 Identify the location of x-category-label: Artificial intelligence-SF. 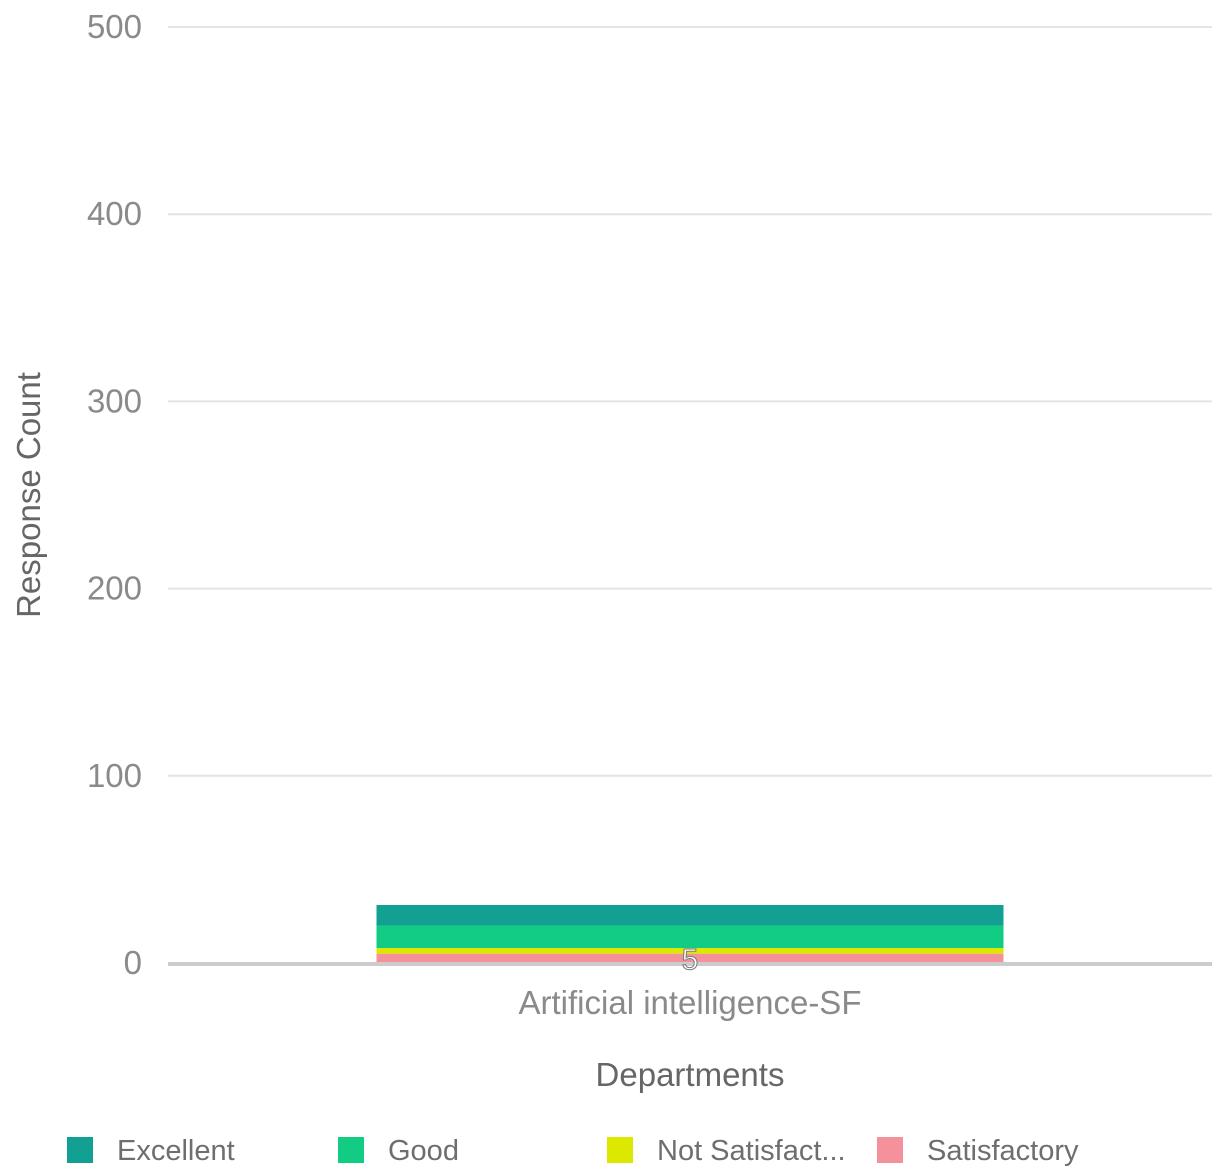
(690, 1002).